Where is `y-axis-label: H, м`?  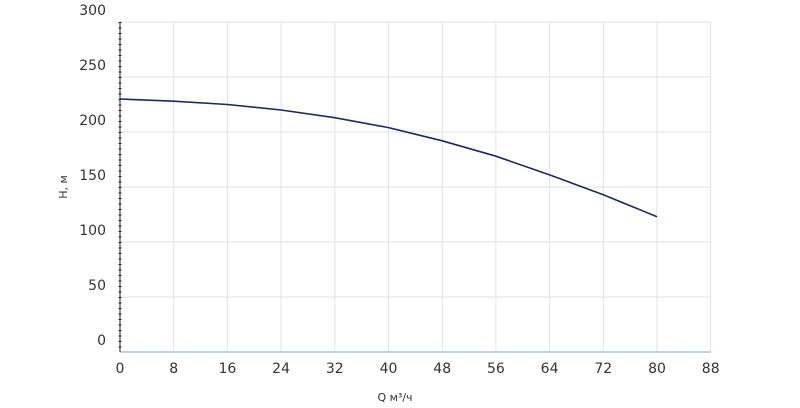 y-axis-label: H, м is located at coordinates (63, 187).